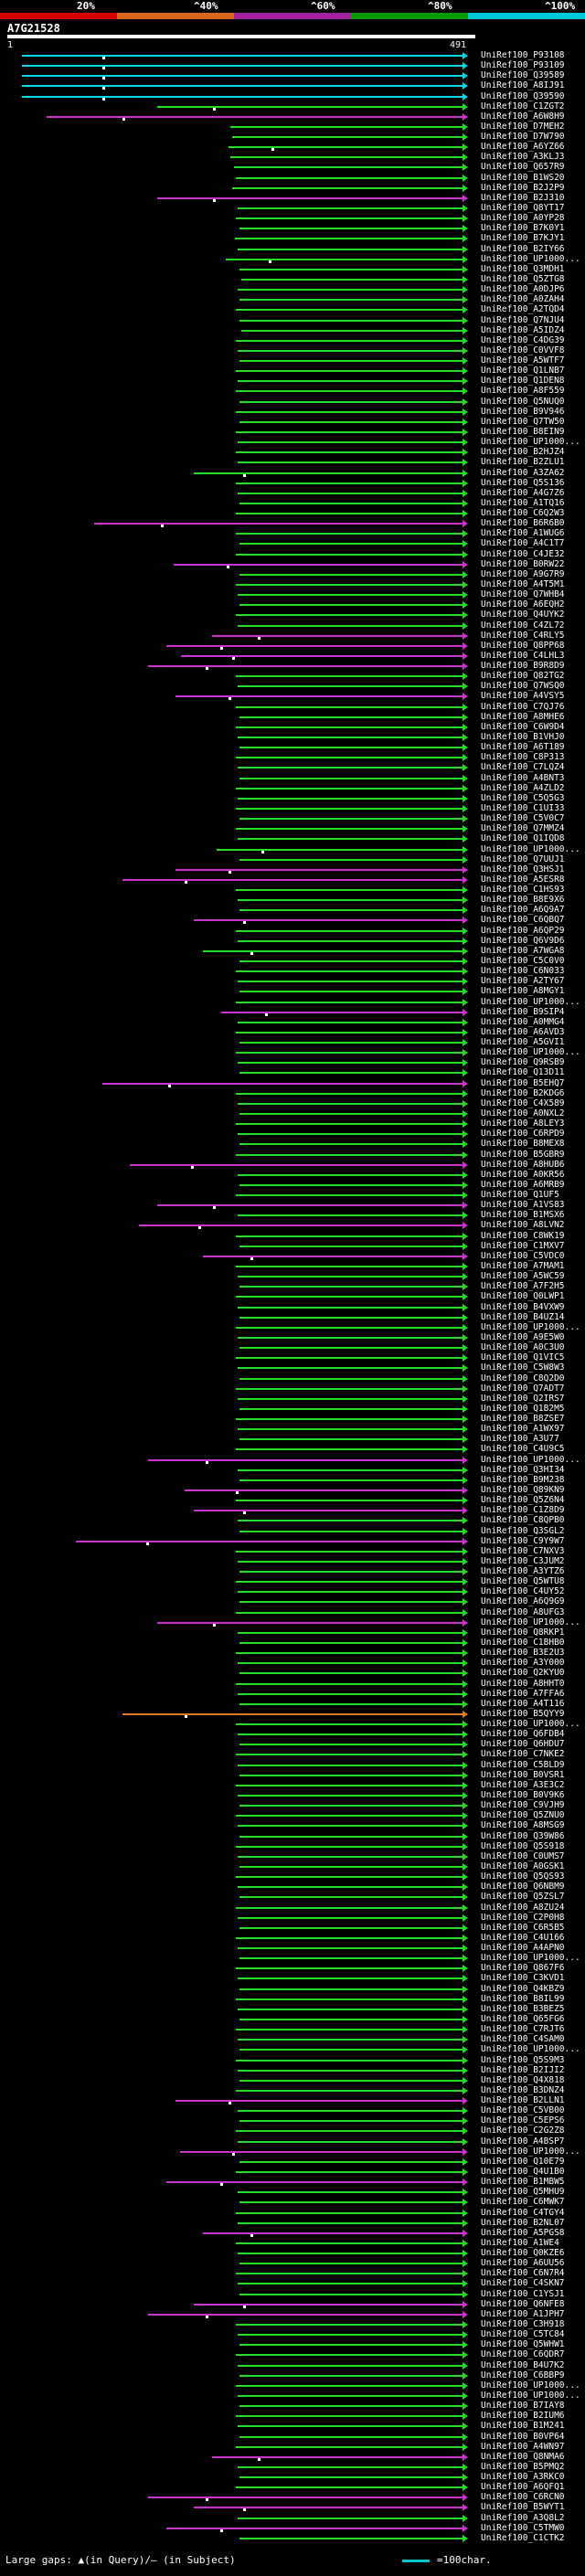 This screenshot has width=585, height=2576. What do you see at coordinates (523, 1560) in the screenshot?
I see `hit-label: UniRef100_C3JUM2` at bounding box center [523, 1560].